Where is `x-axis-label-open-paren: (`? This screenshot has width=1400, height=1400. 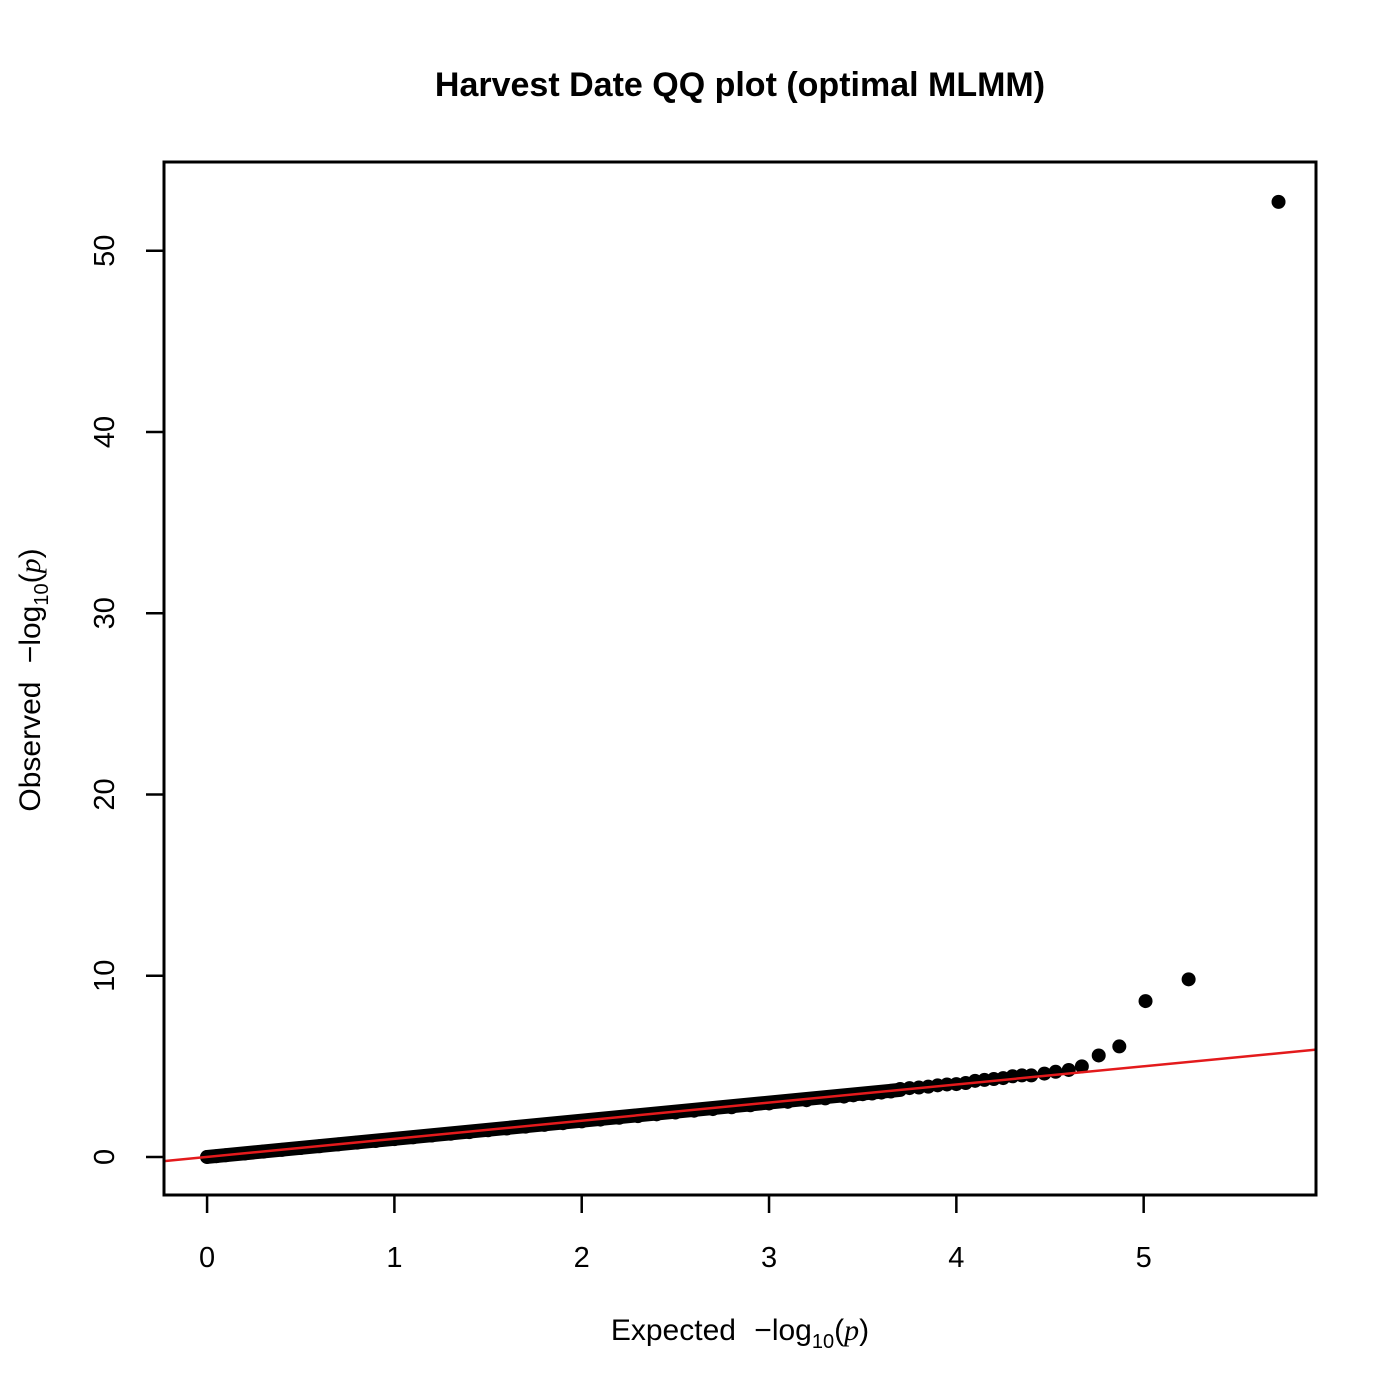 x-axis-label-open-paren: ( is located at coordinates (839, 1330).